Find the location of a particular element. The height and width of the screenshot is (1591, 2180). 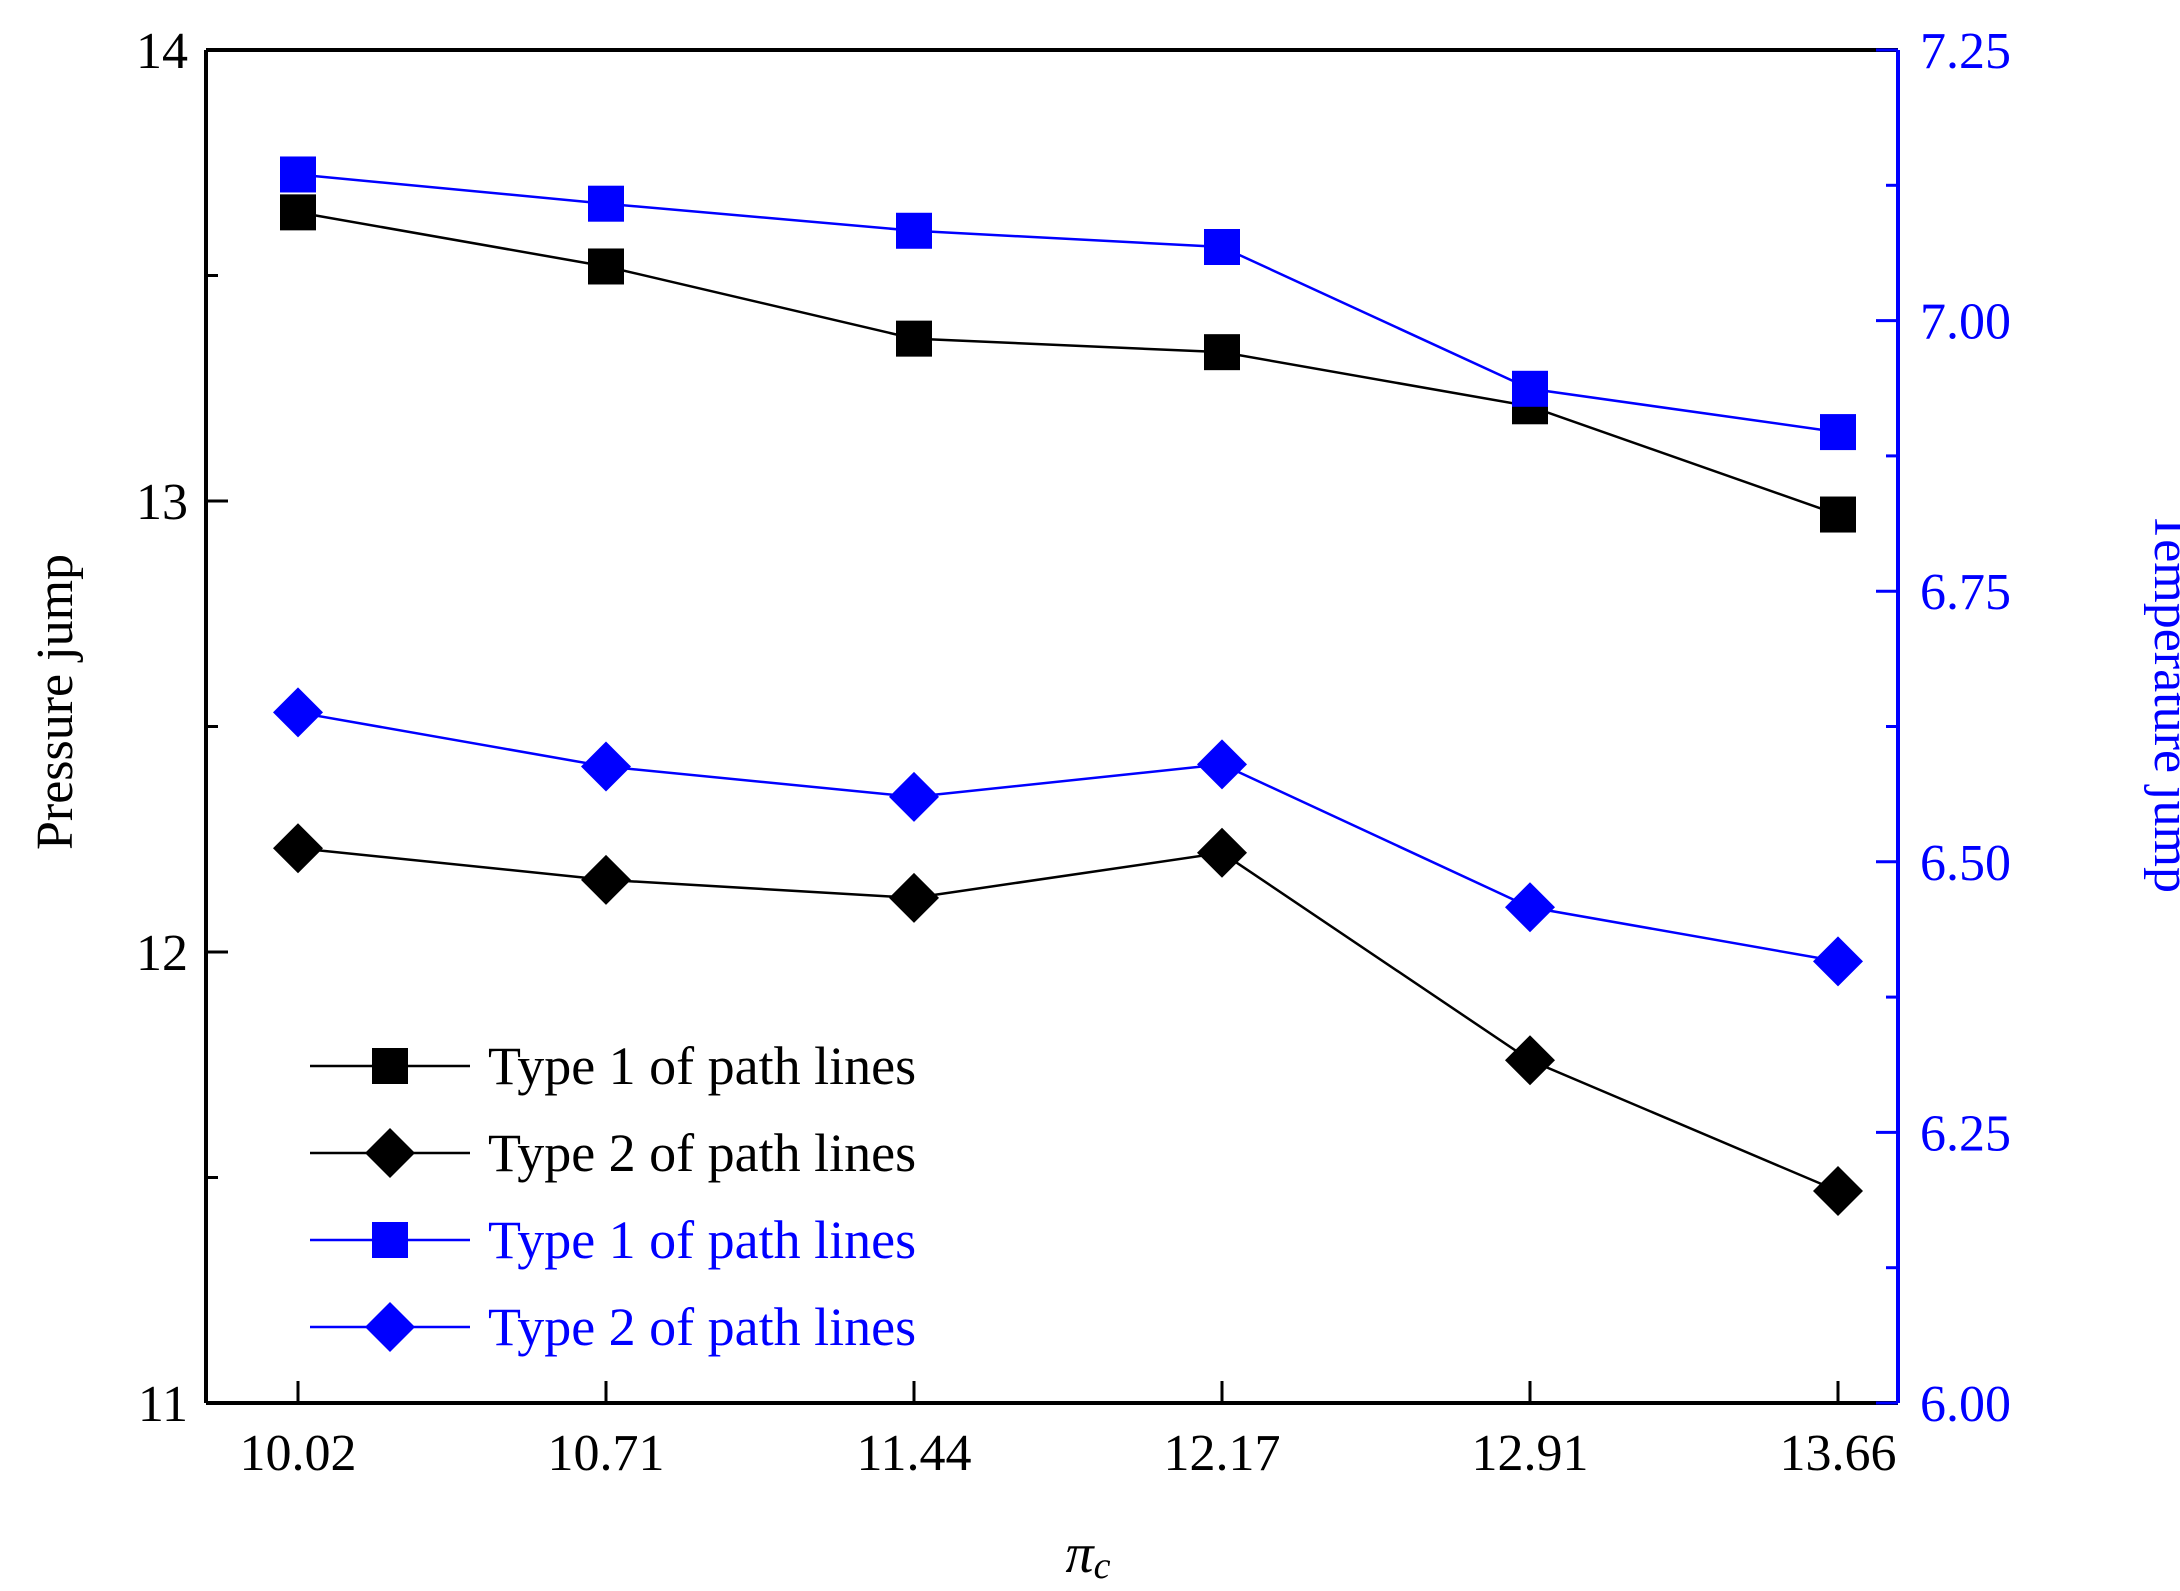

y-left-tick-label: 12 is located at coordinates (162, 953).